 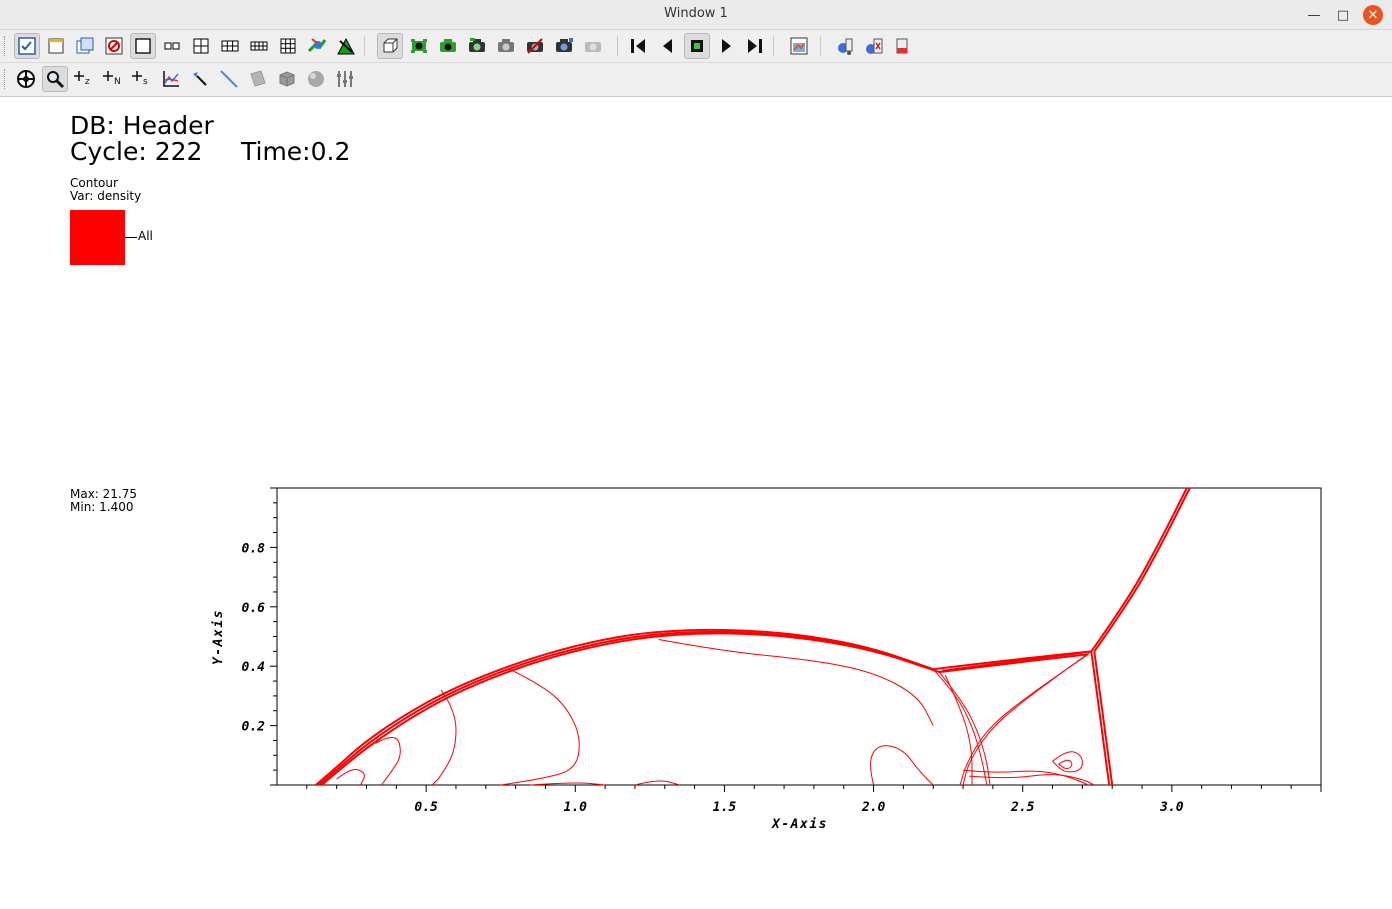 I want to click on line-tool-icon, so click(x=229, y=79).